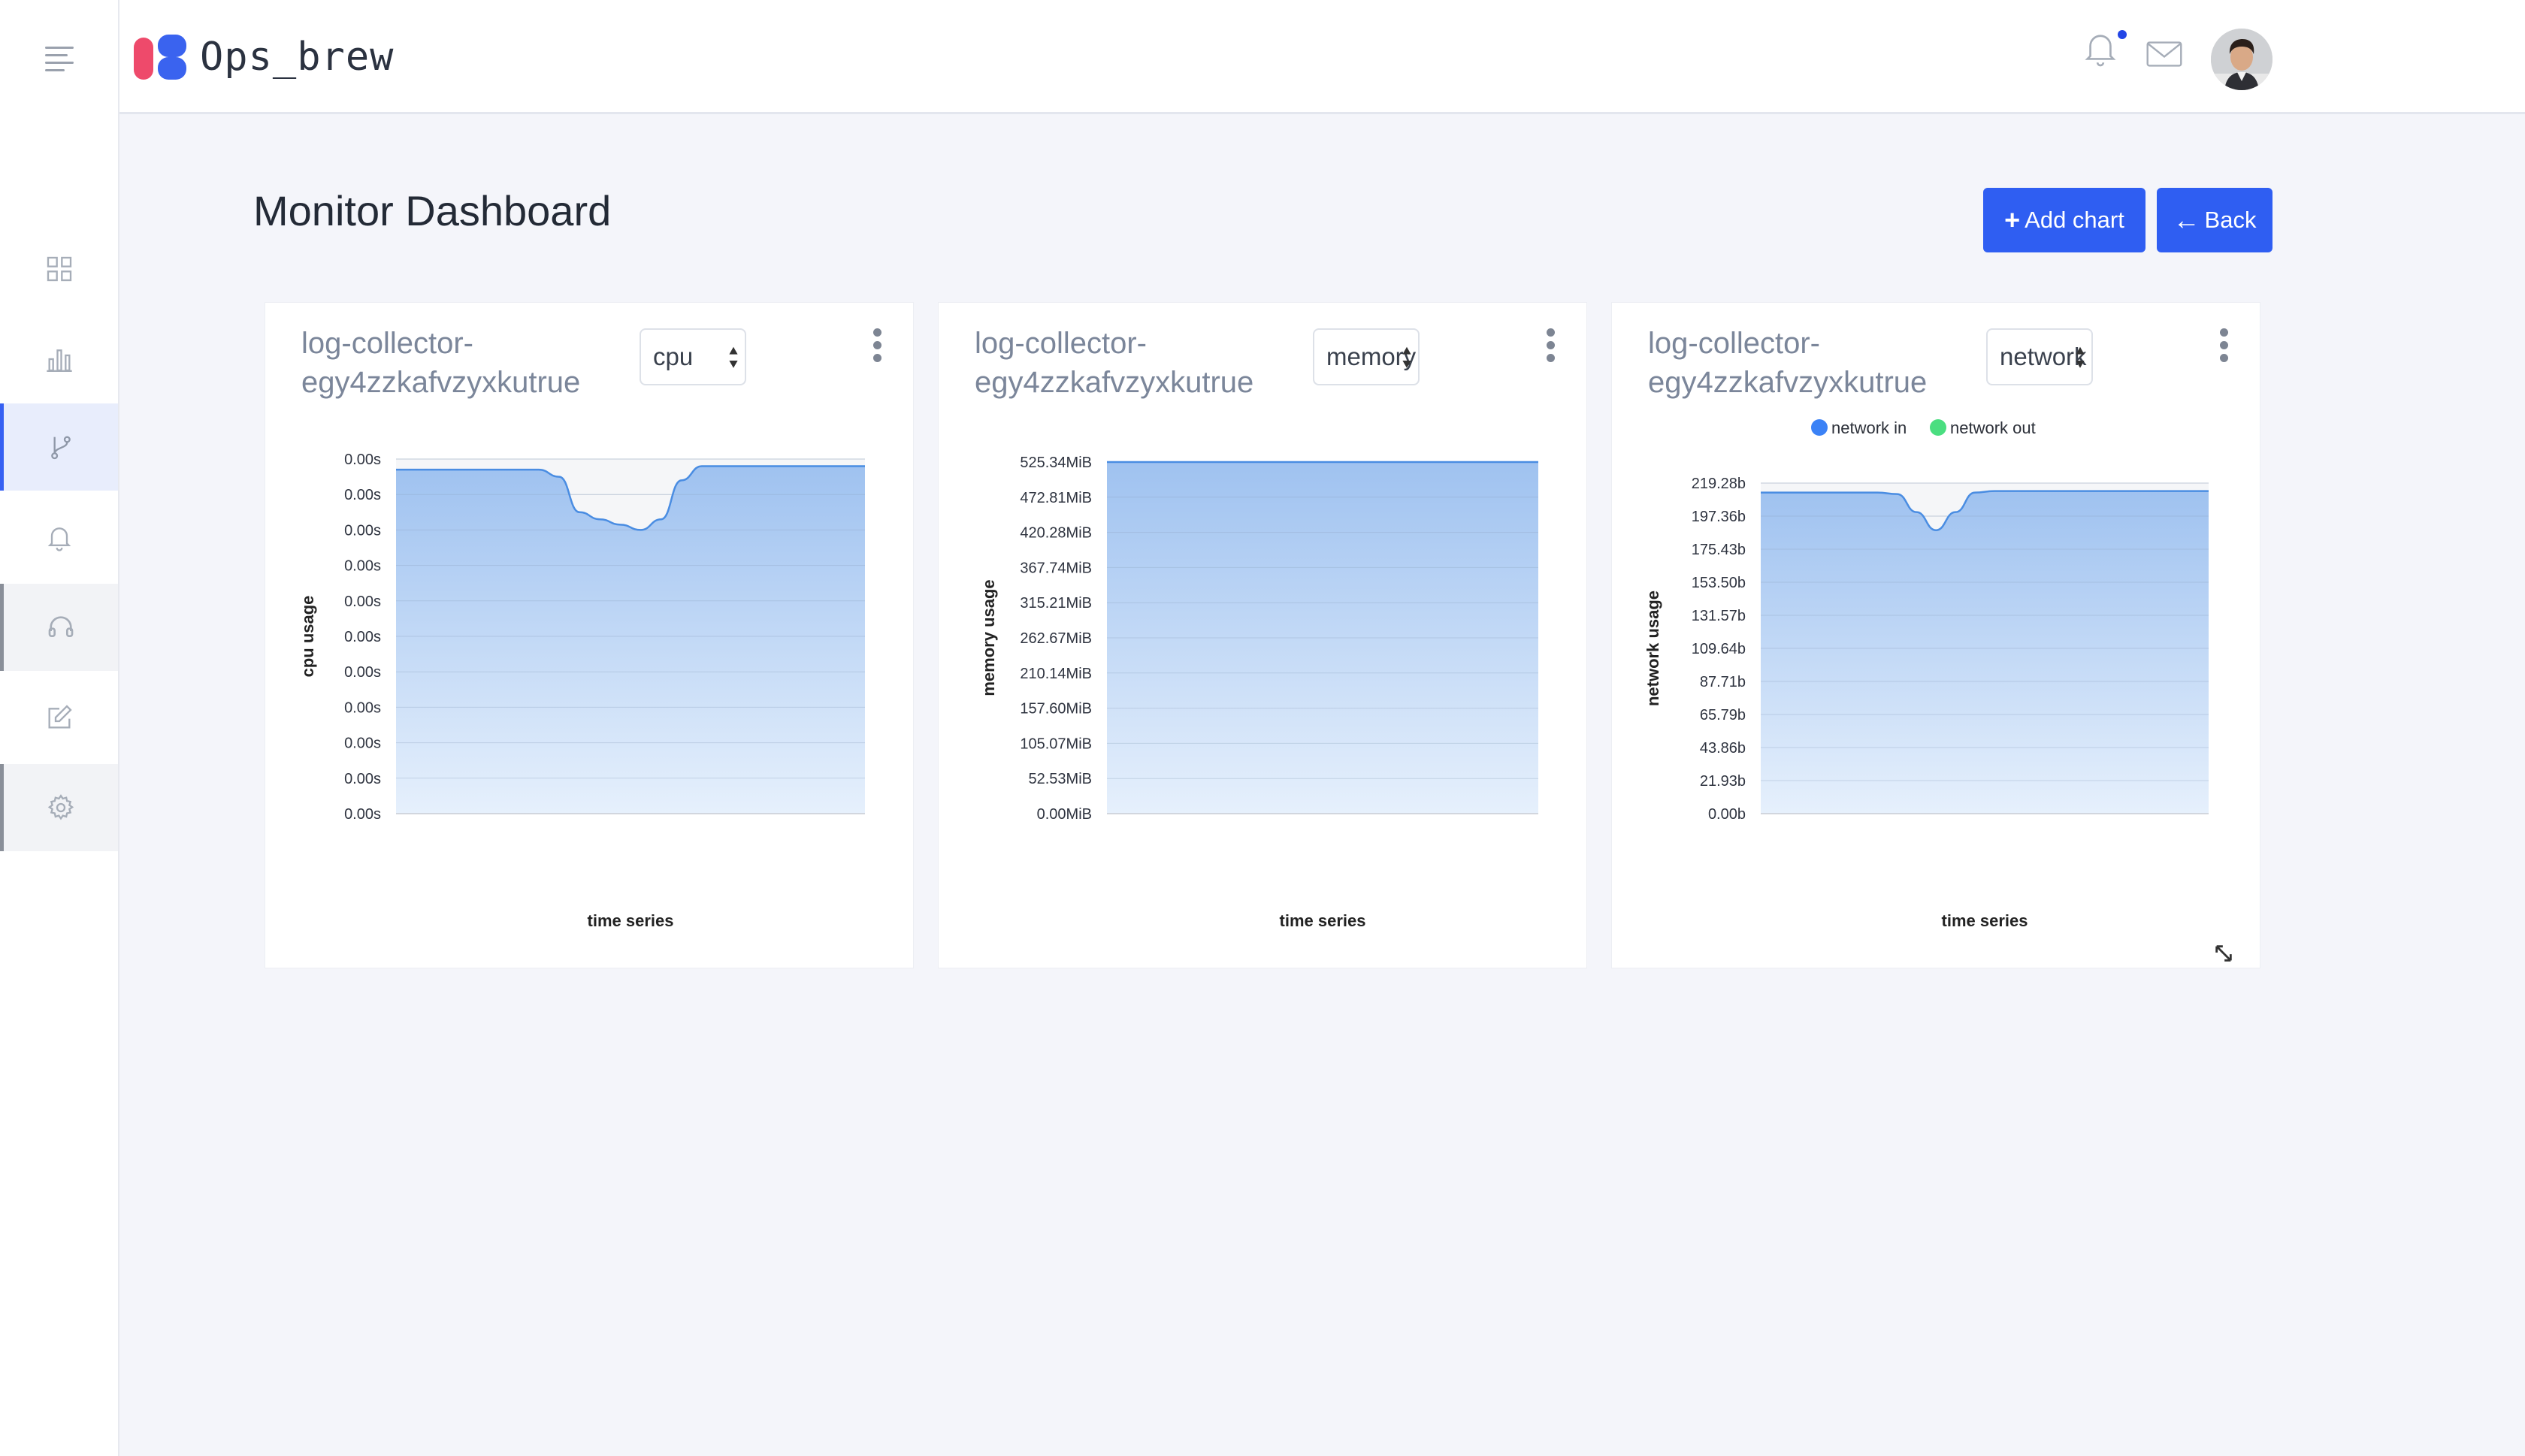  What do you see at coordinates (1371, 356) in the screenshot?
I see `metric-select-value: memory` at bounding box center [1371, 356].